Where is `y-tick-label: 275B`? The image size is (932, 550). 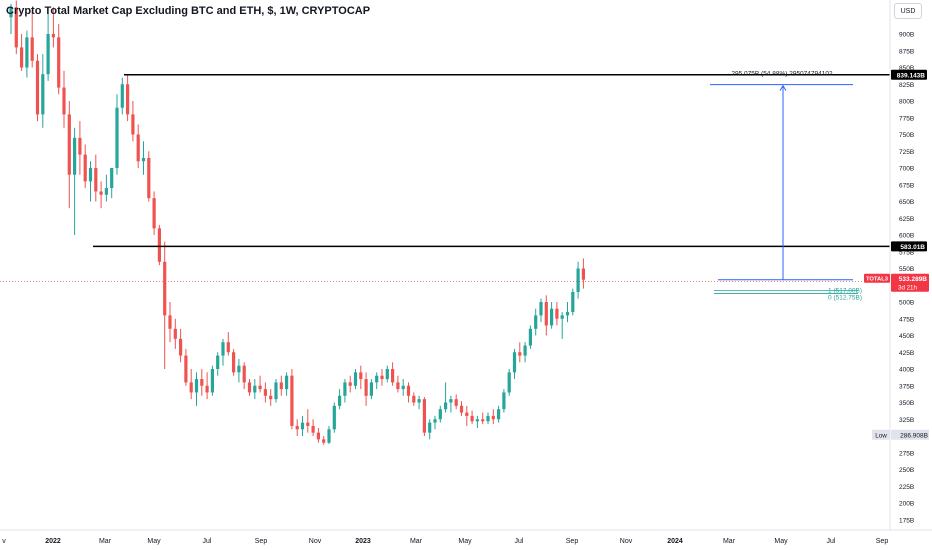 y-tick-label: 275B is located at coordinates (906, 453).